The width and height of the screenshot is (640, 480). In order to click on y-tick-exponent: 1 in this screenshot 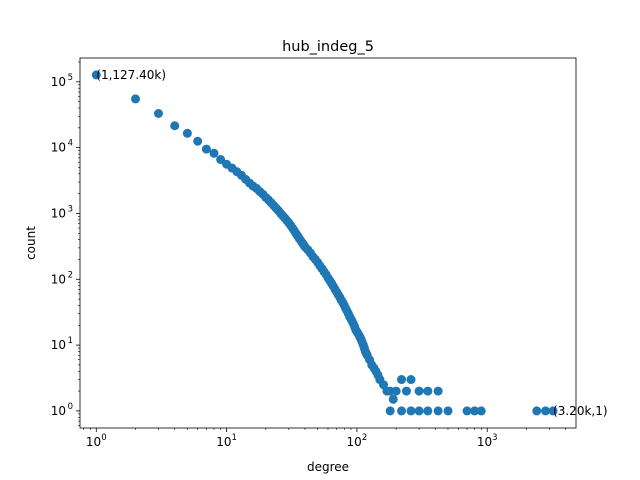, I will do `click(70, 341)`.